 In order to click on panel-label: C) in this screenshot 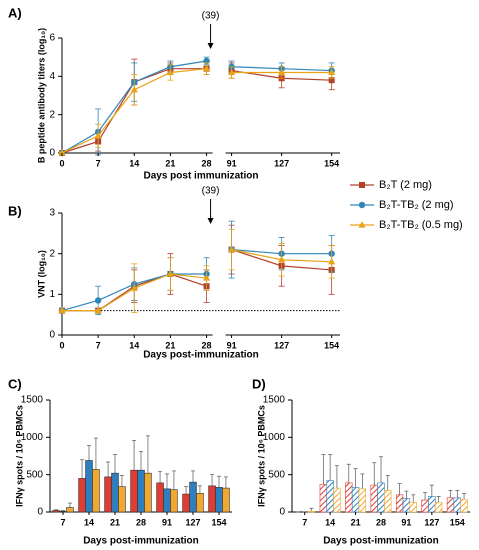, I will do `click(15, 383)`.